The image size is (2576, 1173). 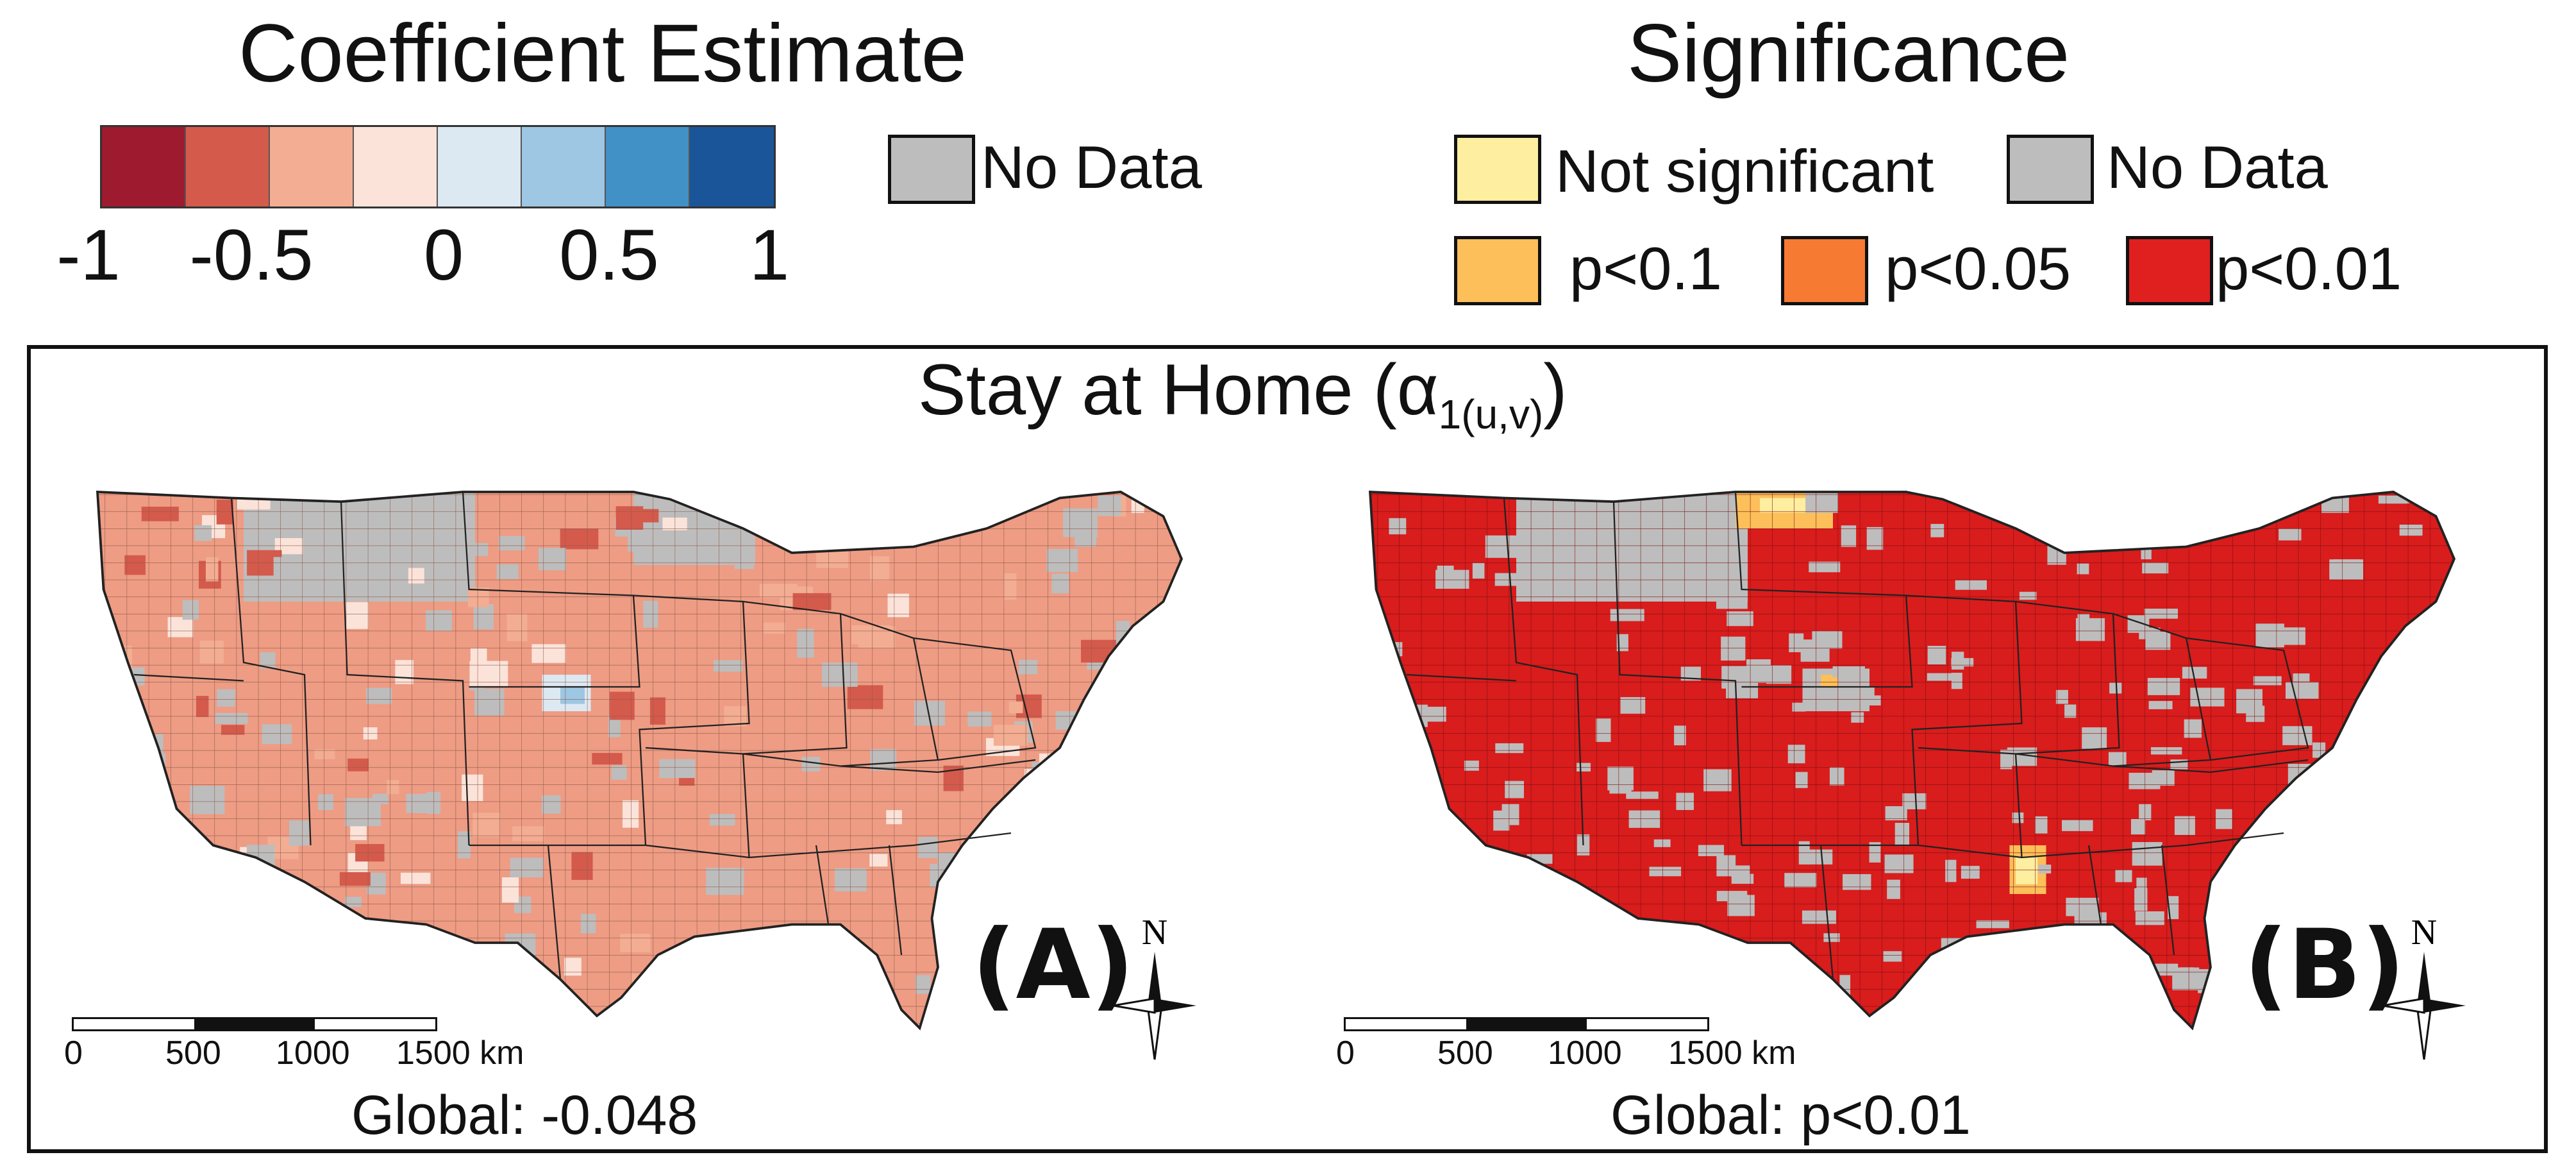 What do you see at coordinates (73, 1053) in the screenshot?
I see `scale-label: 0` at bounding box center [73, 1053].